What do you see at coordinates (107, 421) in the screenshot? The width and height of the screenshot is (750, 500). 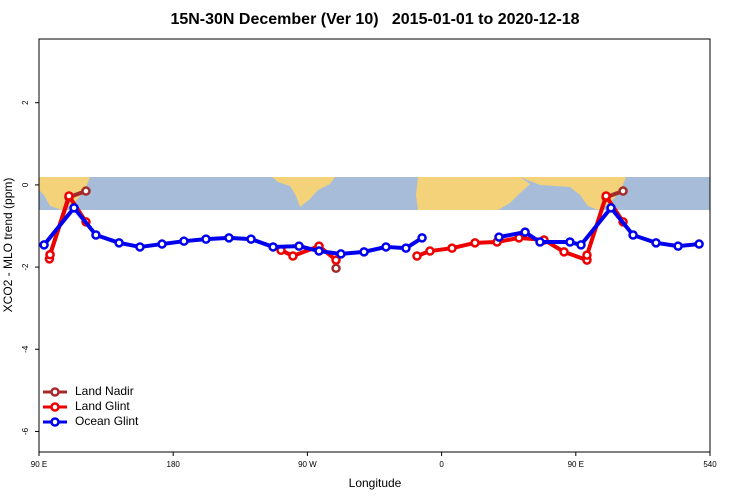 I see `legend-label: Ocean Glint` at bounding box center [107, 421].